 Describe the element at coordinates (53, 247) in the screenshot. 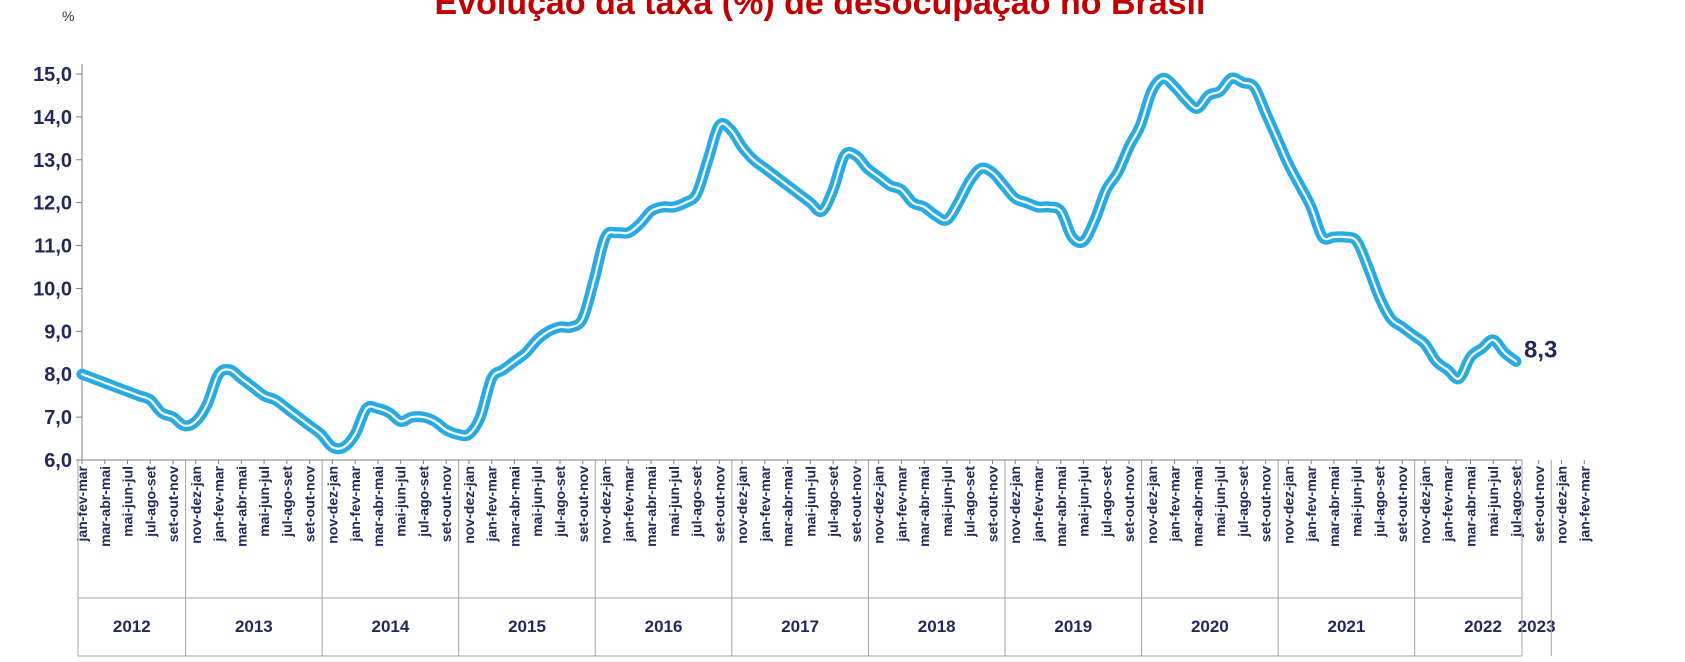

I see `y-tick-label: 11,0` at that location.